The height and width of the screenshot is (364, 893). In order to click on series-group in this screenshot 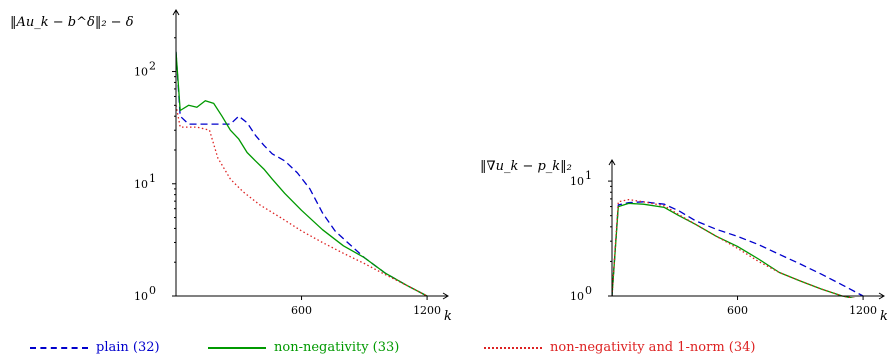, I will do `click(738, 248)`.